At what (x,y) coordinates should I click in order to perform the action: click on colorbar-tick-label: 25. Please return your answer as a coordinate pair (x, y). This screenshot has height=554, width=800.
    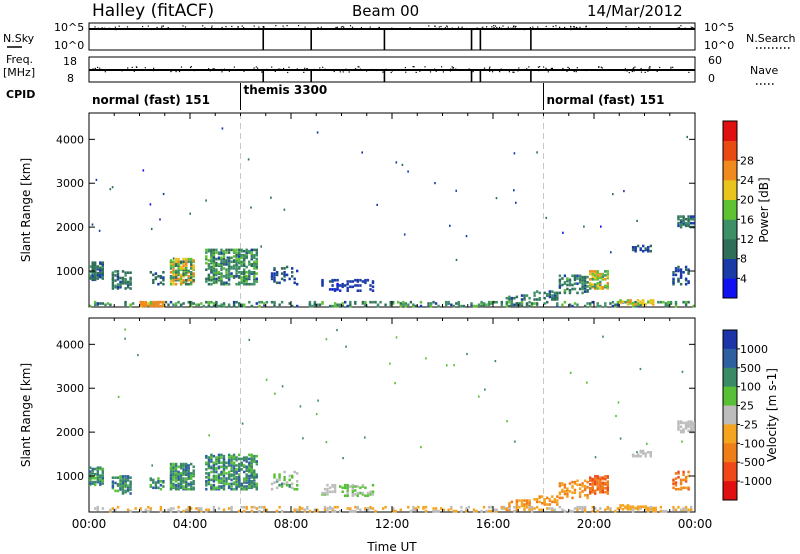
    Looking at the image, I should click on (747, 406).